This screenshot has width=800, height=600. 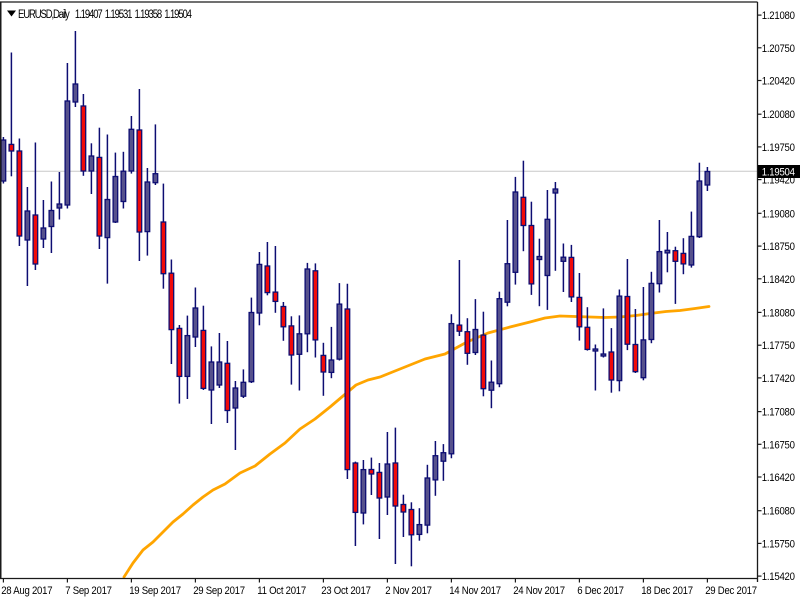 What do you see at coordinates (346, 591) in the screenshot?
I see `svg-text: 23 Oct 2017` at bounding box center [346, 591].